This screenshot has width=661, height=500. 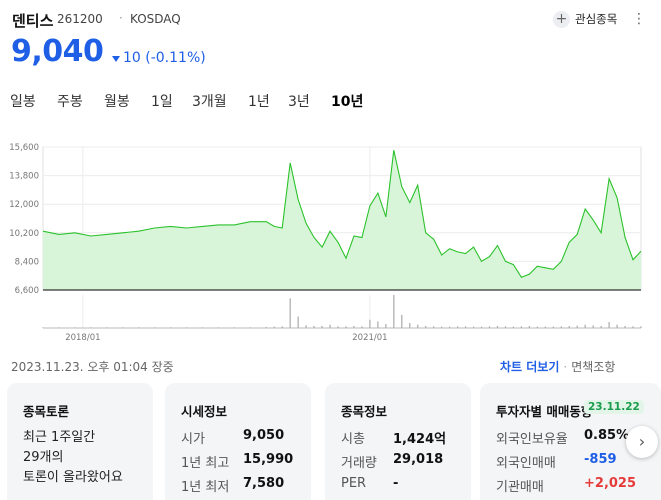 I want to click on kv-value: 0.85%, so click(x=607, y=435).